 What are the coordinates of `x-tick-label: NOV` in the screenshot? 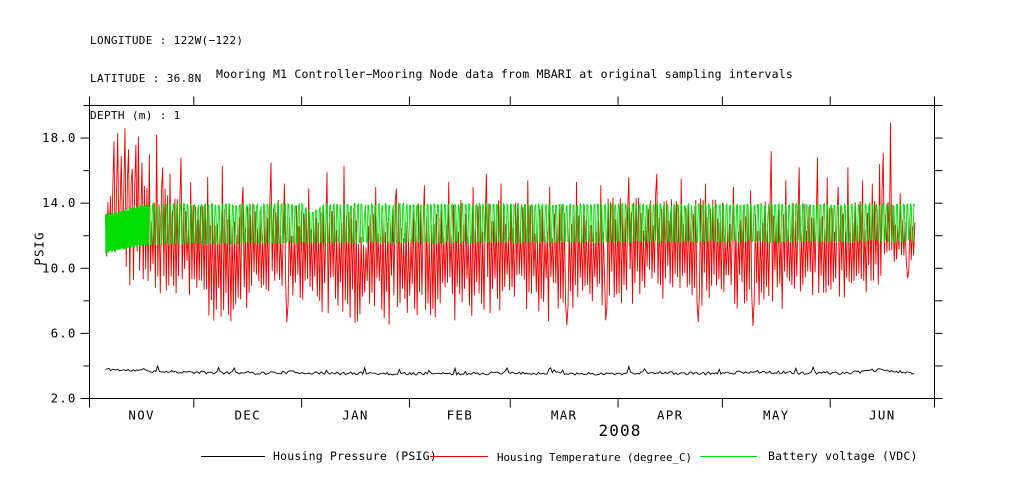 It's located at (141, 415).